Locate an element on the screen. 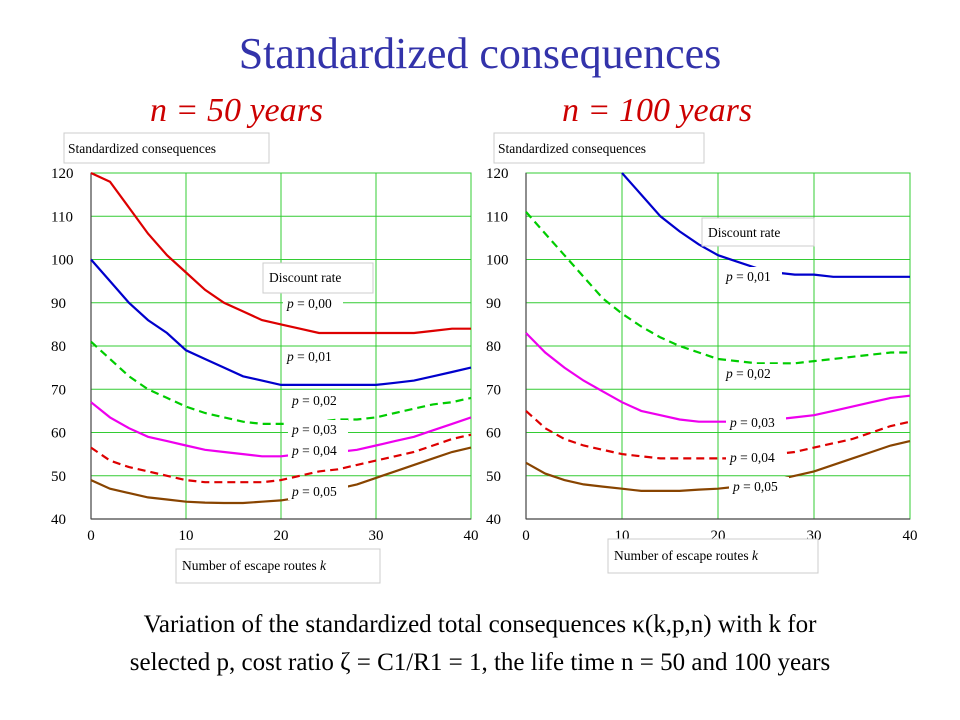 The width and height of the screenshot is (960, 720). page-title: Standardized consequences is located at coordinates (480, 53).